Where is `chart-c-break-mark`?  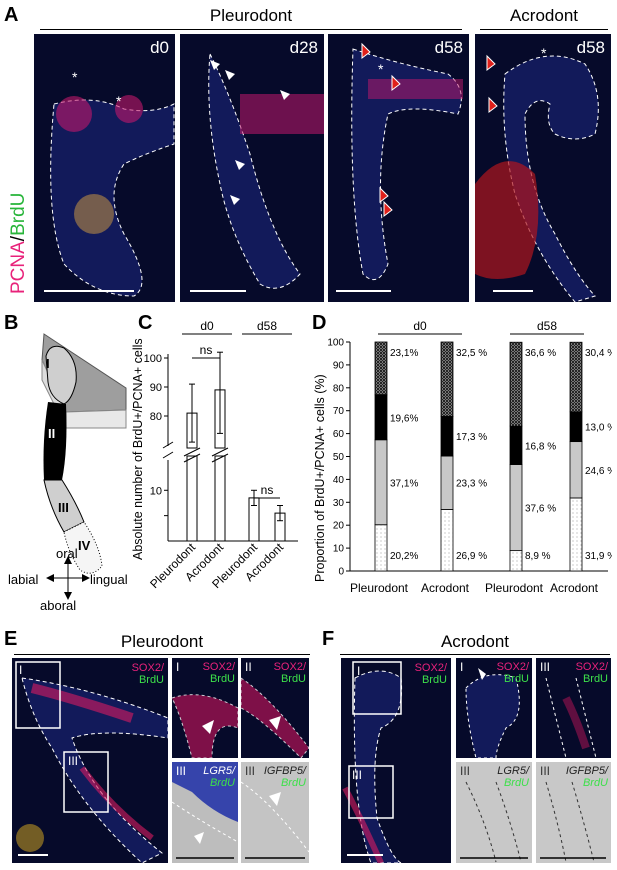
chart-c-break-mark is located at coordinates (168, 445).